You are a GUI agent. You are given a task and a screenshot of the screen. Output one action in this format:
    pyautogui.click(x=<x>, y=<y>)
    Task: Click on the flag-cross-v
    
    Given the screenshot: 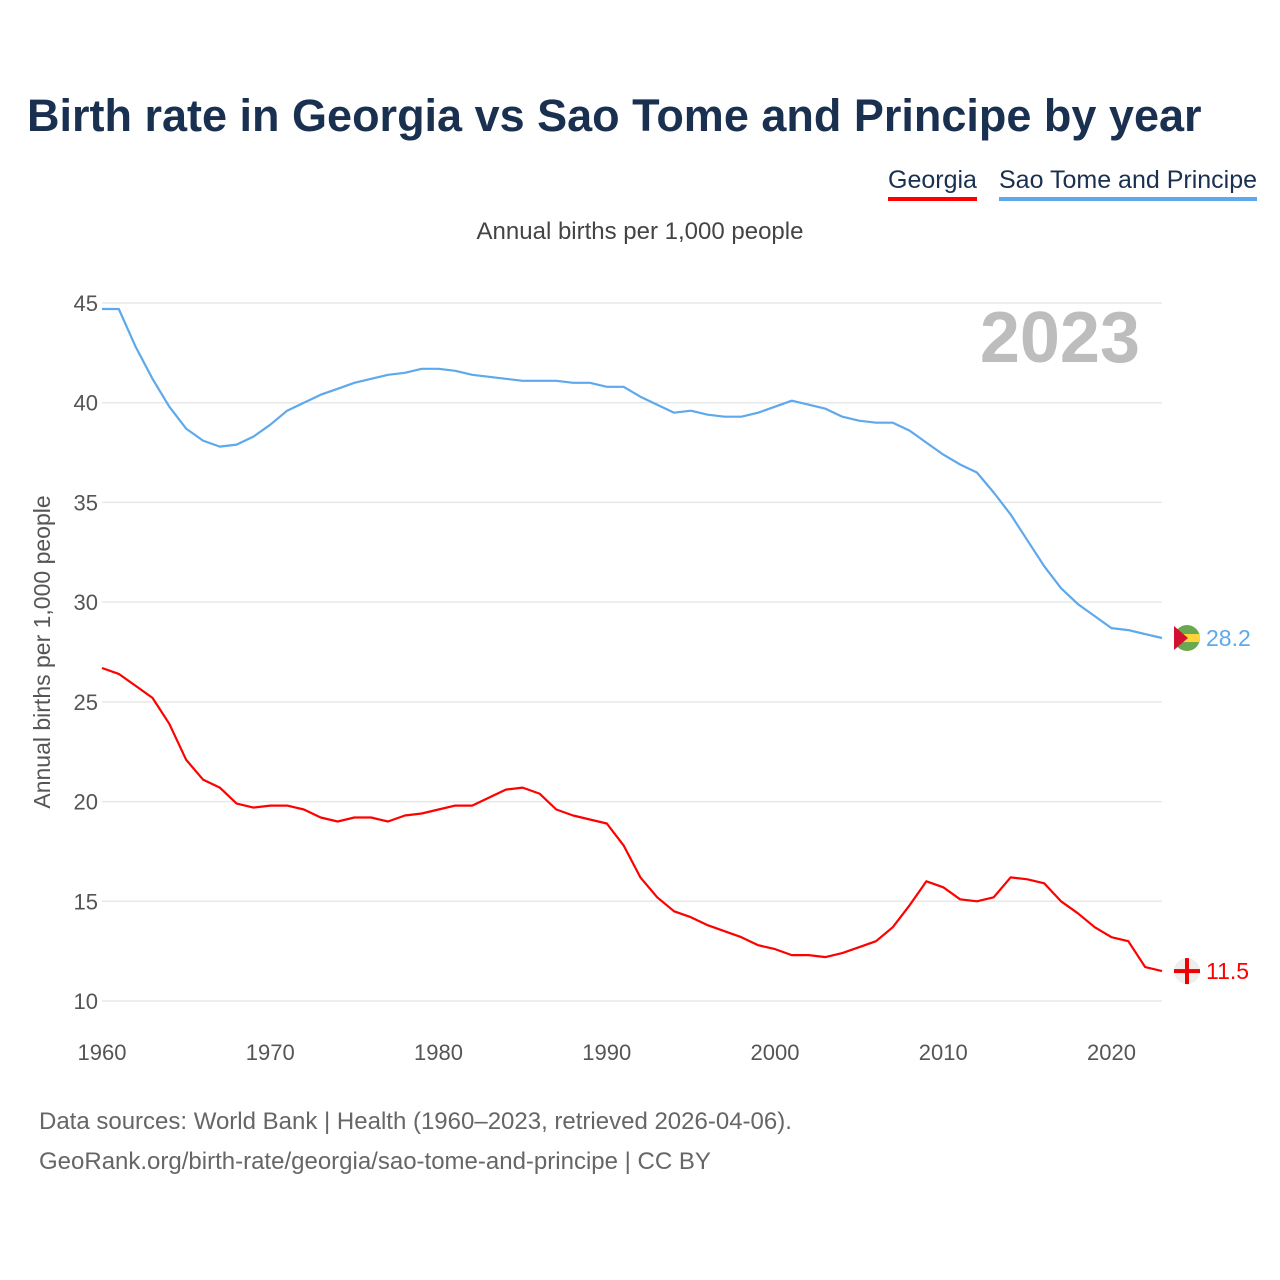 What is the action you would take?
    pyautogui.click(x=1187, y=971)
    